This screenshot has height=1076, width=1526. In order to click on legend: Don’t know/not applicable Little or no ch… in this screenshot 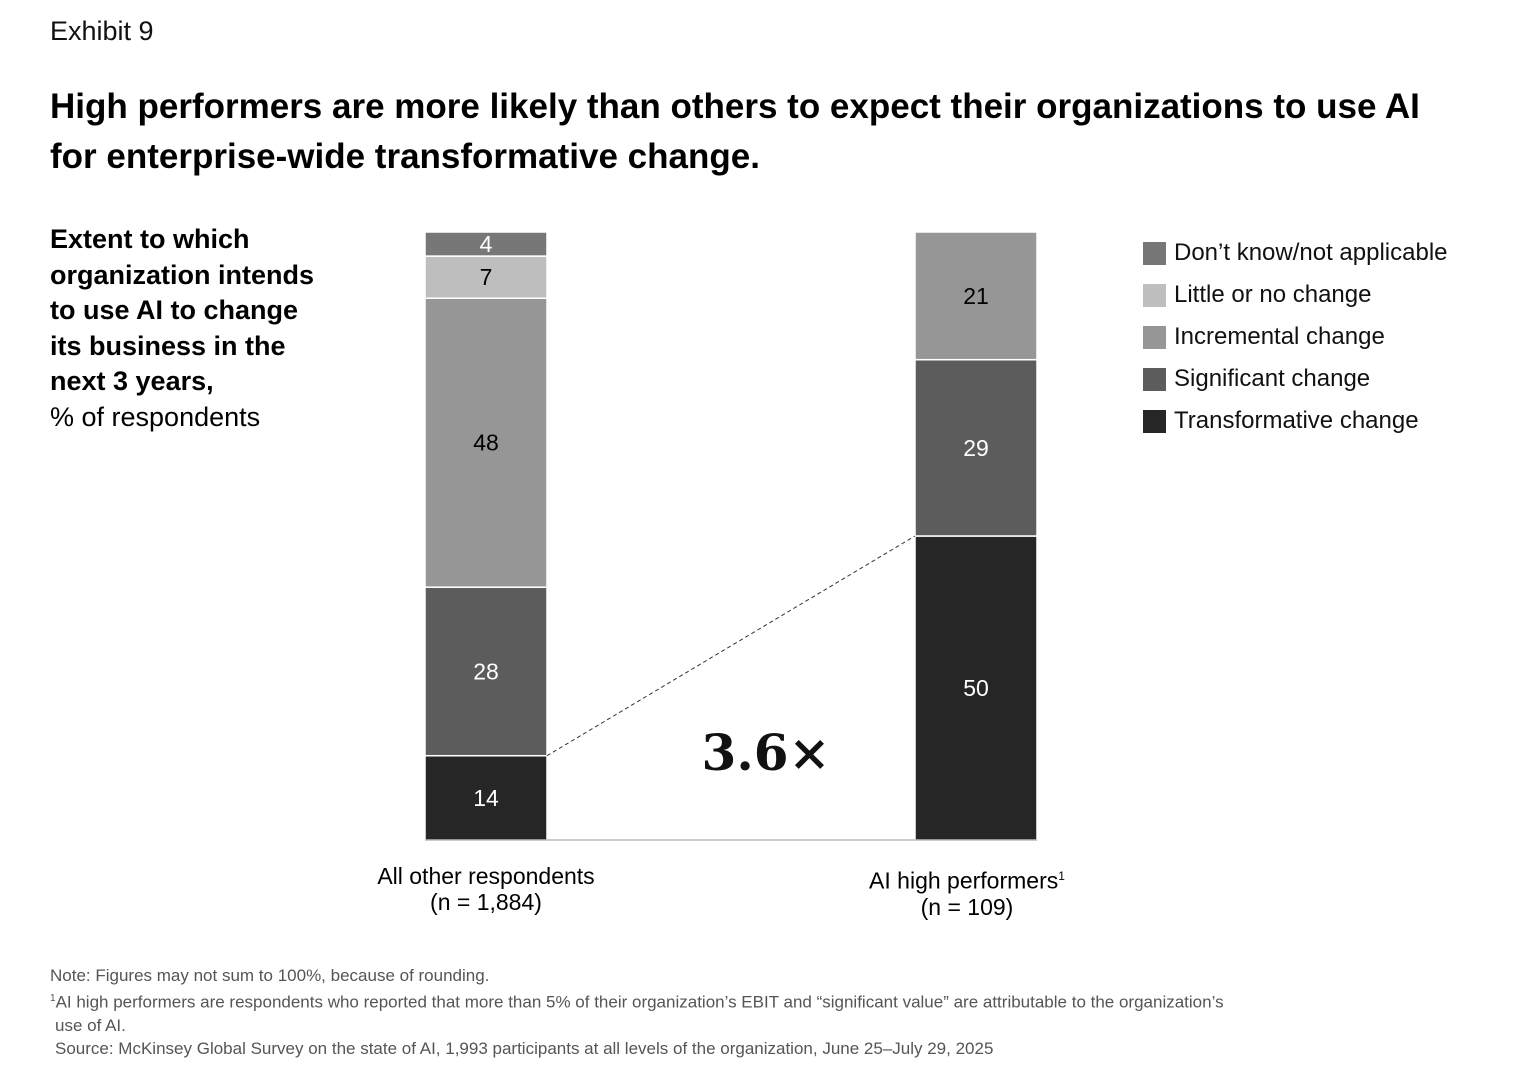, I will do `click(1295, 337)`.